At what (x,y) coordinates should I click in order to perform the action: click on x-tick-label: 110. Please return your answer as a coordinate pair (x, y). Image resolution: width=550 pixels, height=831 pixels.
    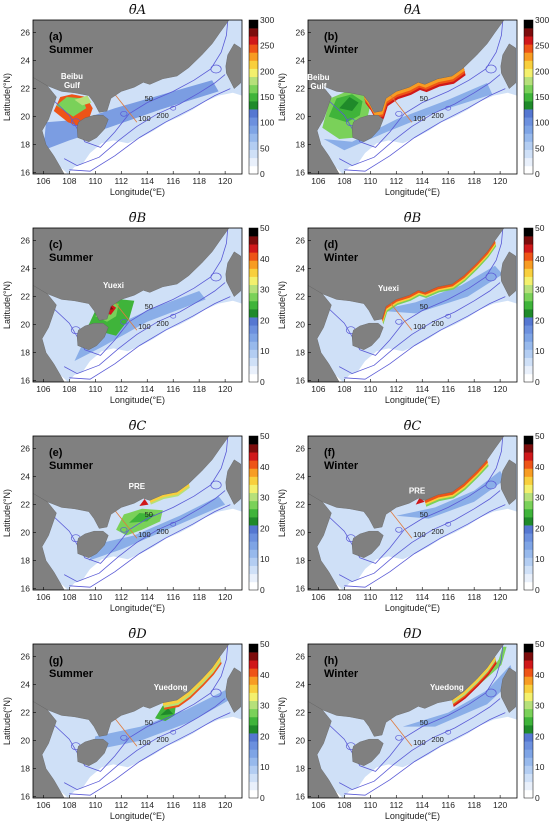
    Looking at the image, I should click on (371, 389).